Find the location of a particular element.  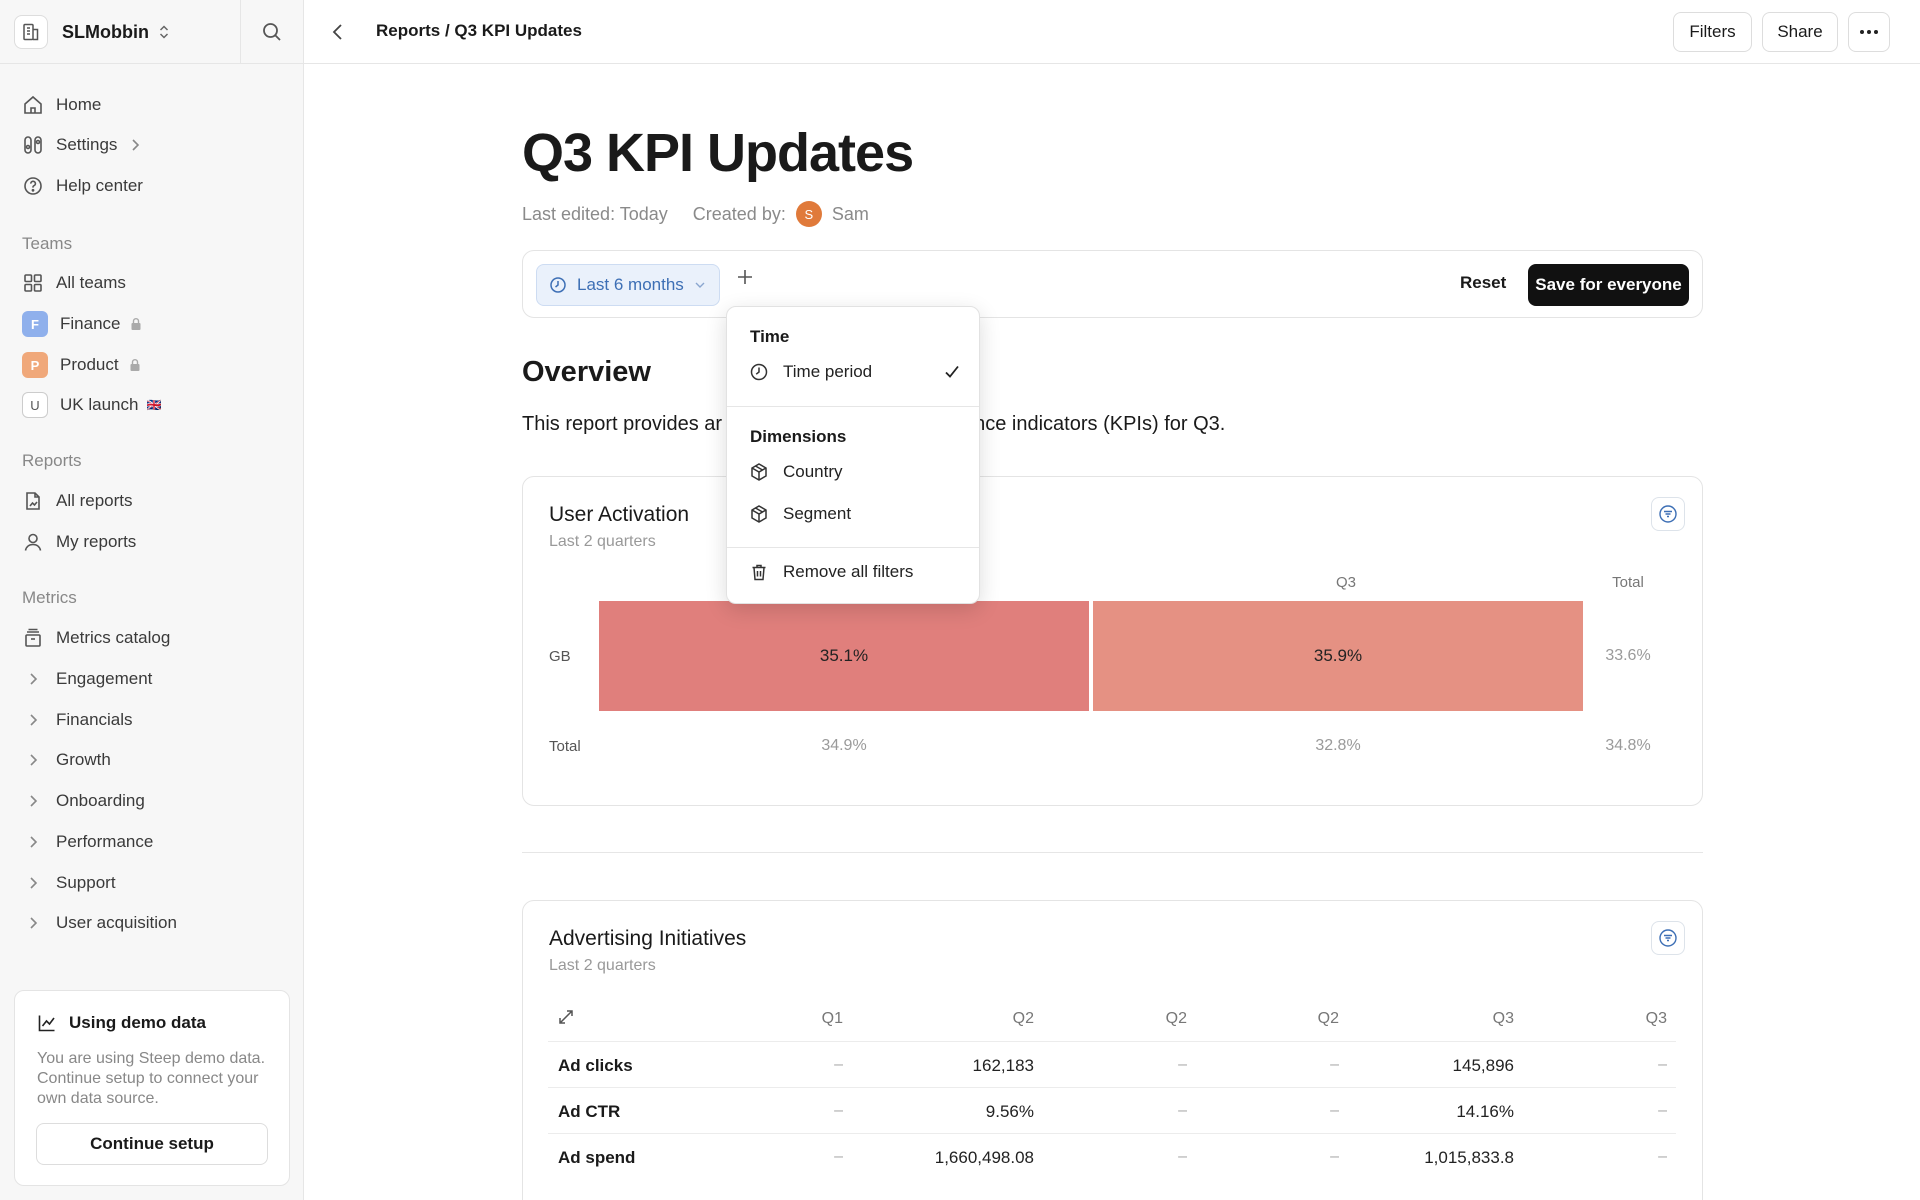

lock-icon is located at coordinates (135, 365).